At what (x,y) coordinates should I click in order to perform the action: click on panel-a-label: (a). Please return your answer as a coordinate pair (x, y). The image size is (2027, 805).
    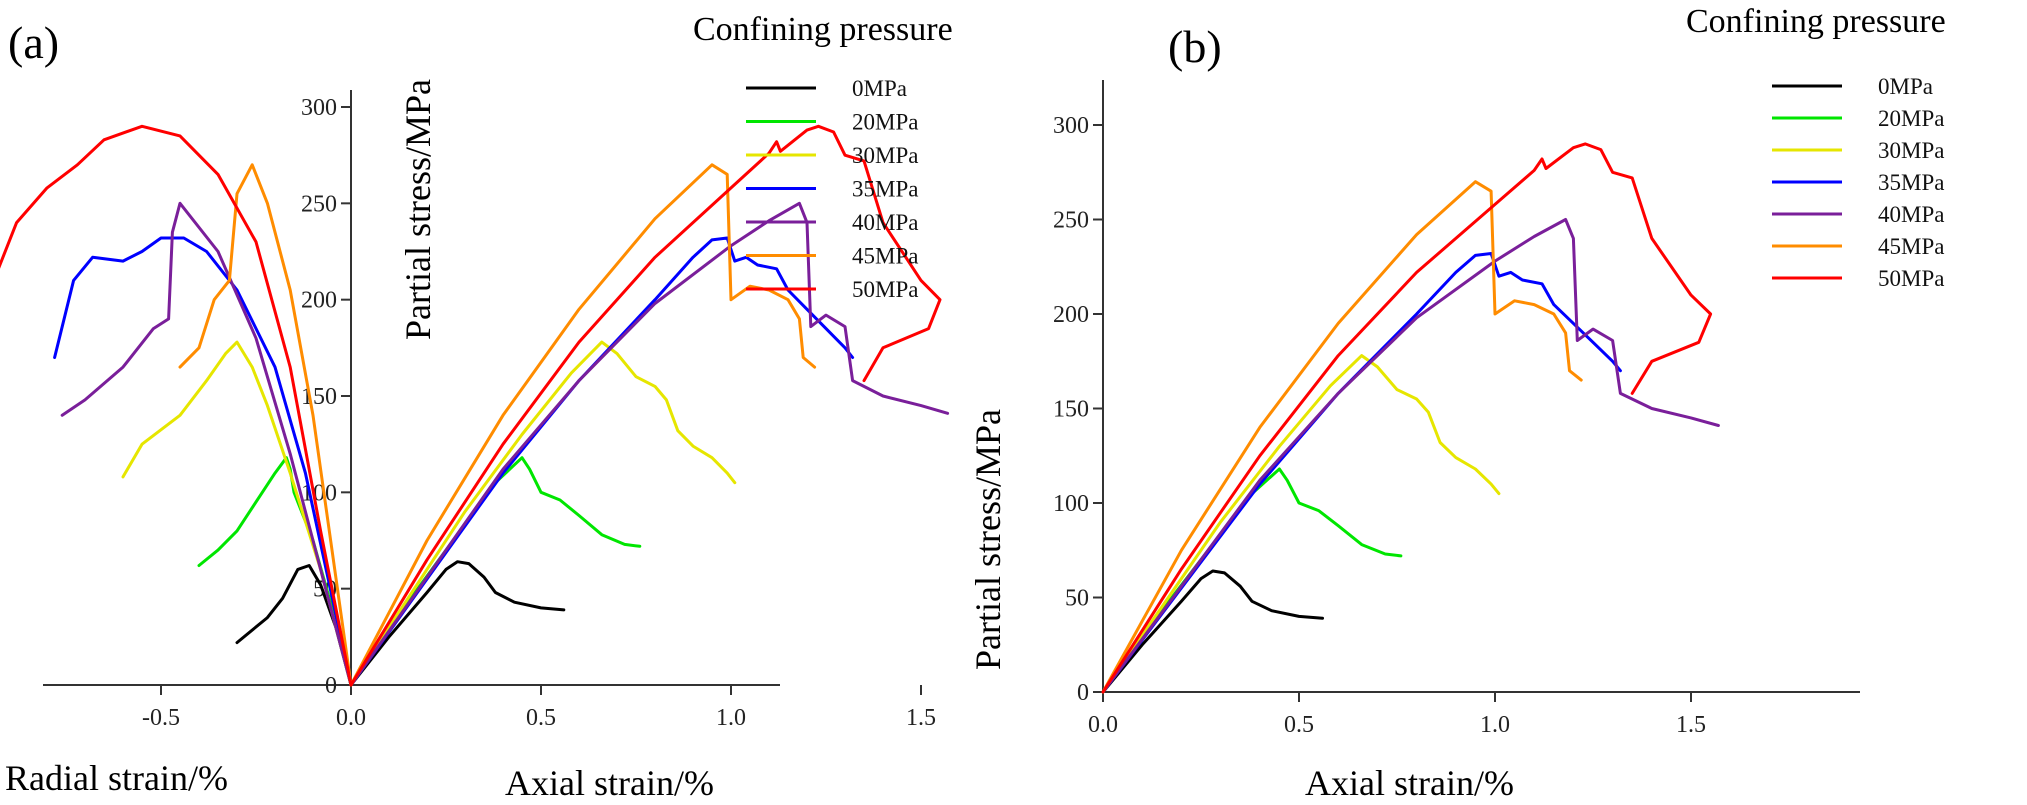
    Looking at the image, I should click on (33, 42).